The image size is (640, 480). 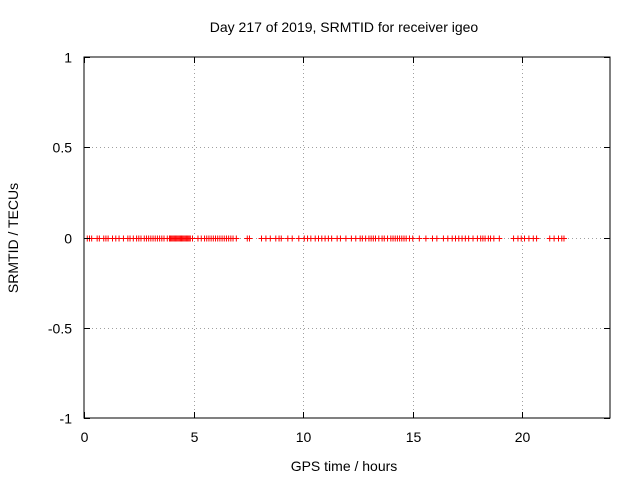 What do you see at coordinates (63, 148) in the screenshot?
I see `y-tick-label: 0.5` at bounding box center [63, 148].